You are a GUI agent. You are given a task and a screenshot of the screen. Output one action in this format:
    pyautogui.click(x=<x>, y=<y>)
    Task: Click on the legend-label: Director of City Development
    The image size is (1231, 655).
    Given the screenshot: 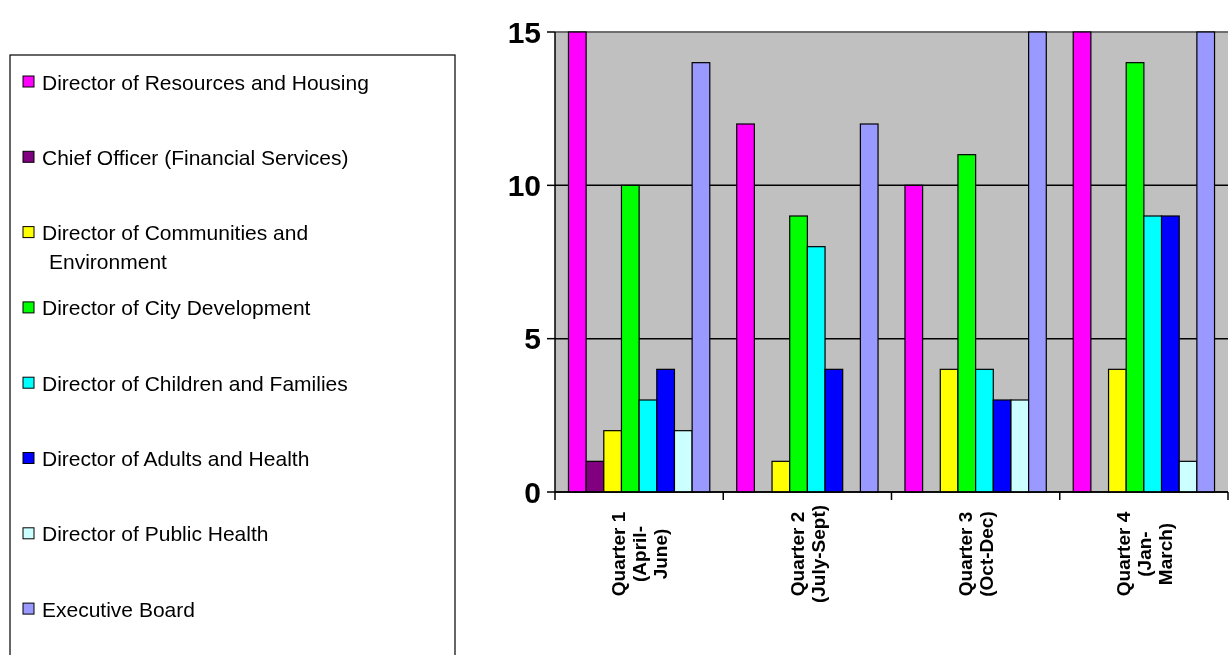 What is the action you would take?
    pyautogui.click(x=176, y=308)
    